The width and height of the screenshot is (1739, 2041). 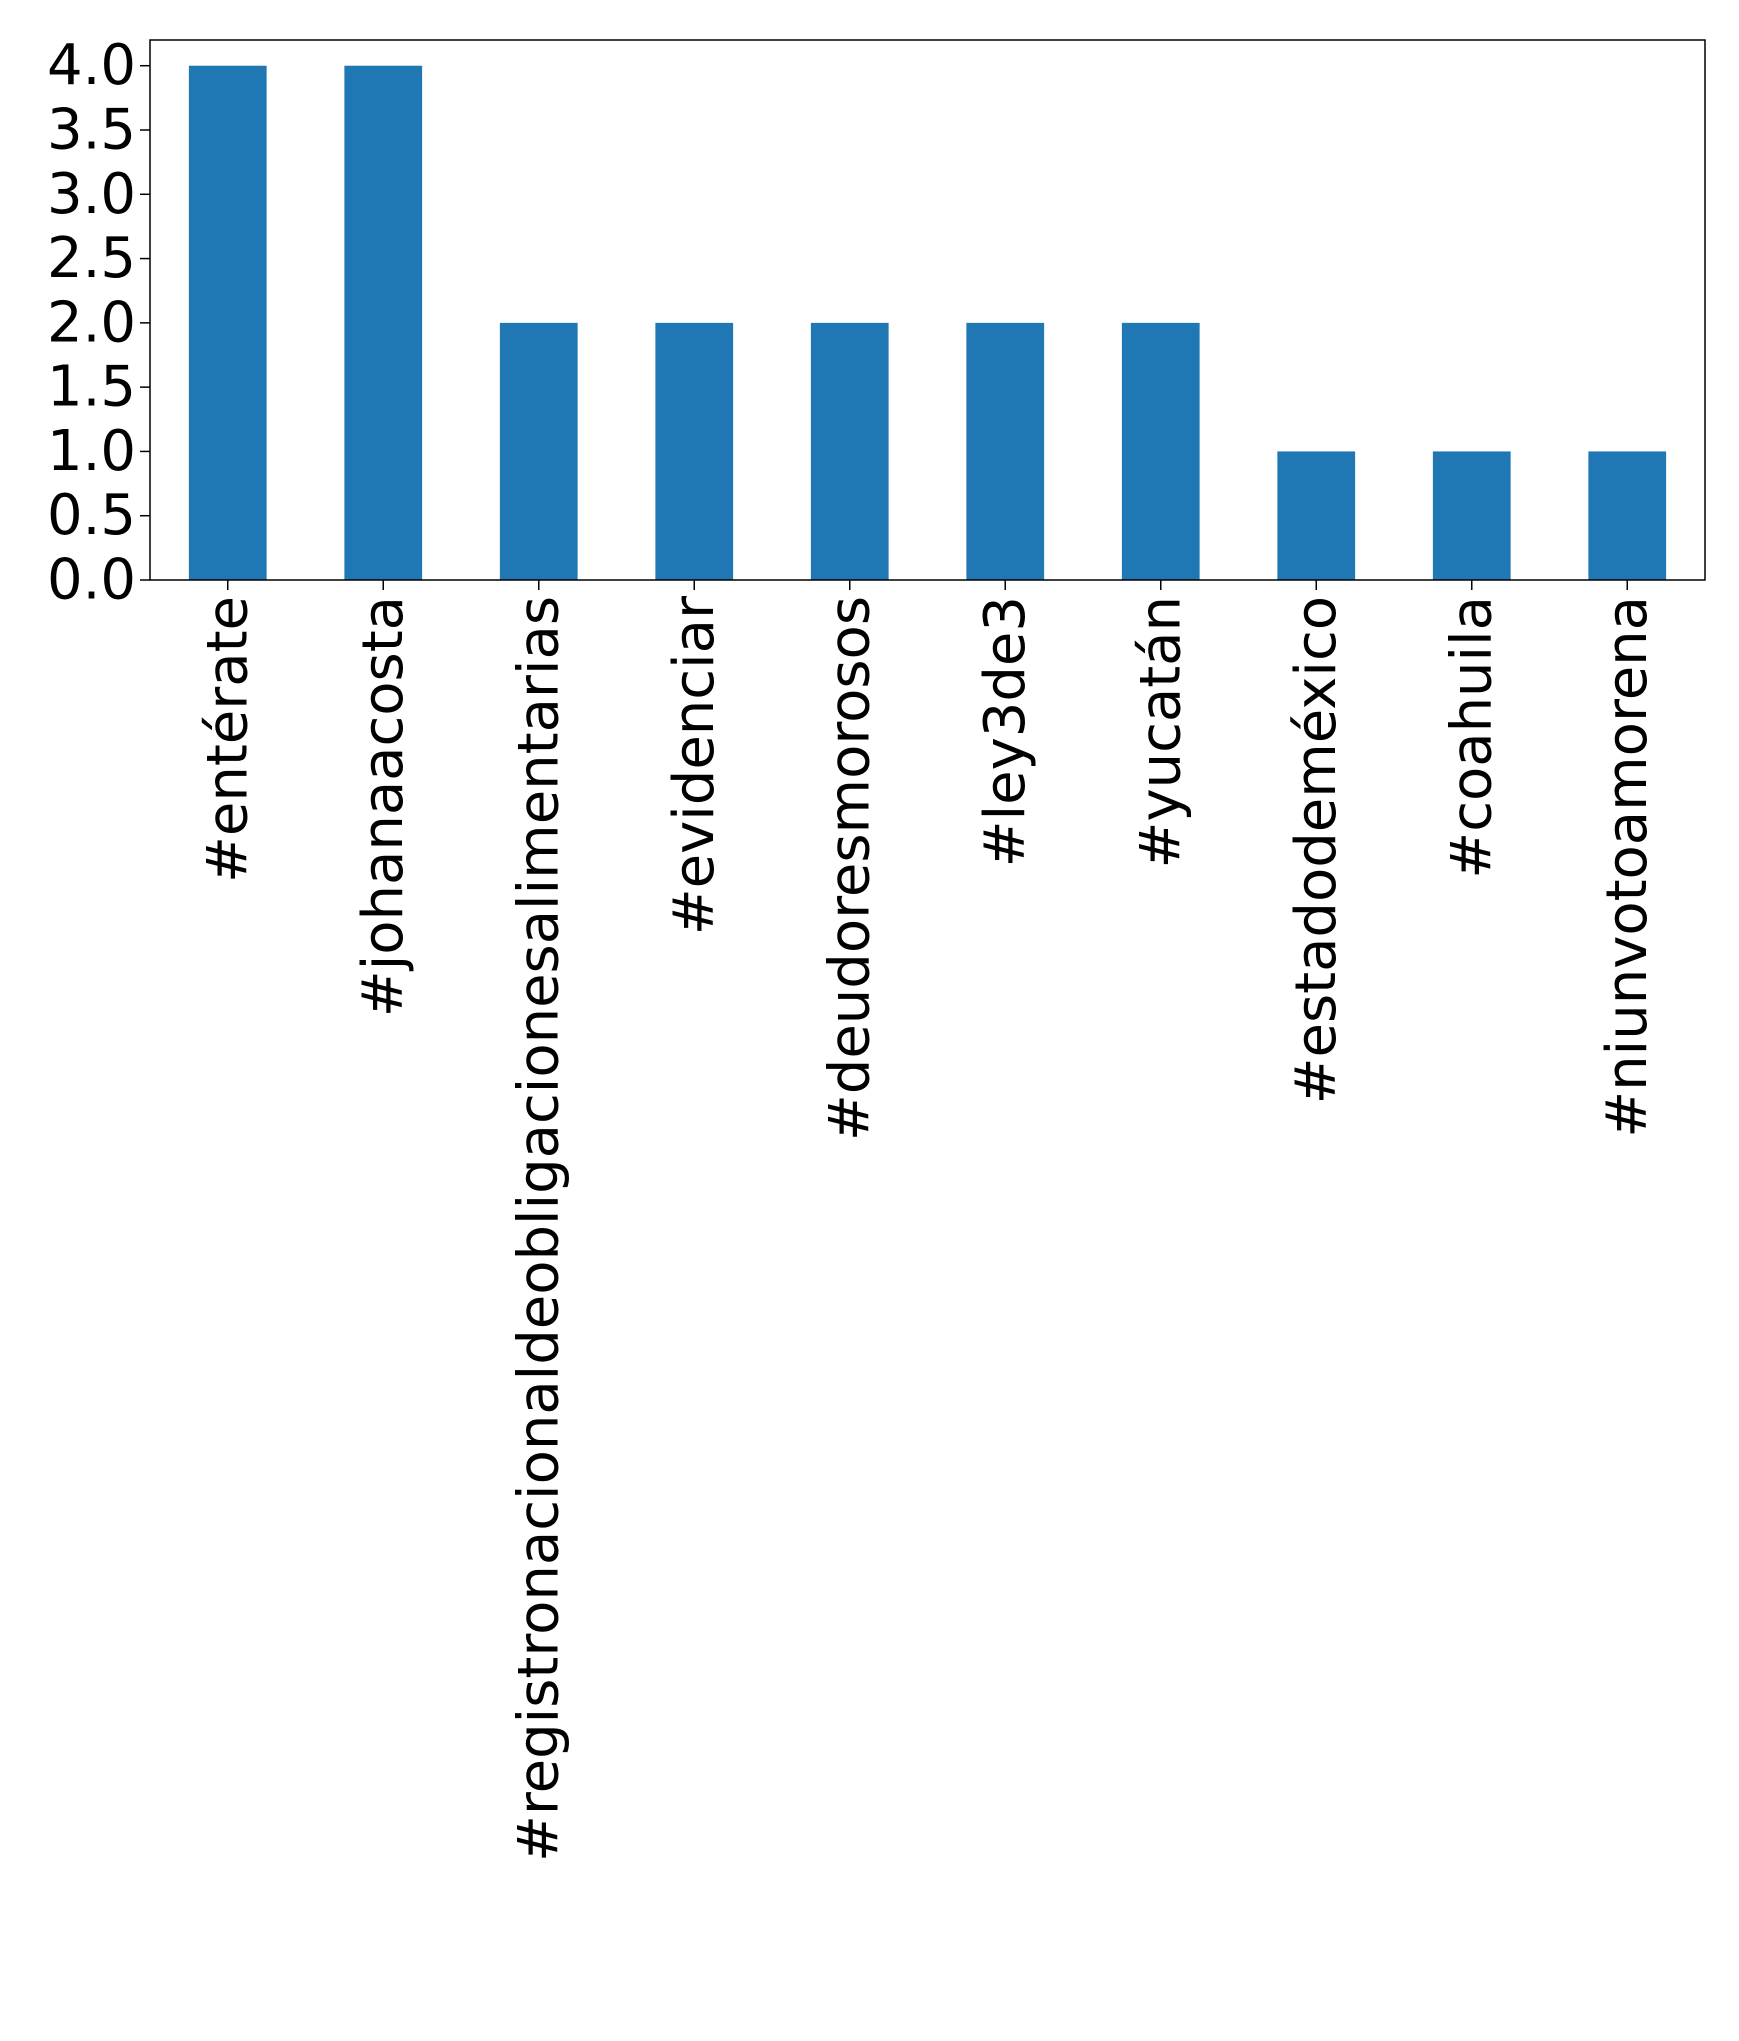 What do you see at coordinates (91, 515) in the screenshot?
I see `y-tick-label: 0.5` at bounding box center [91, 515].